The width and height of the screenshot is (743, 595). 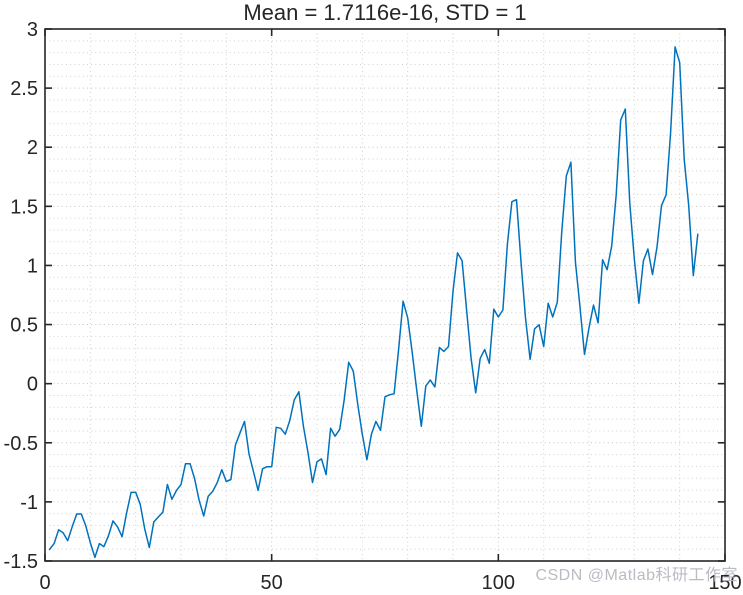 What do you see at coordinates (29, 503) in the screenshot?
I see `y-tick-label: -1` at bounding box center [29, 503].